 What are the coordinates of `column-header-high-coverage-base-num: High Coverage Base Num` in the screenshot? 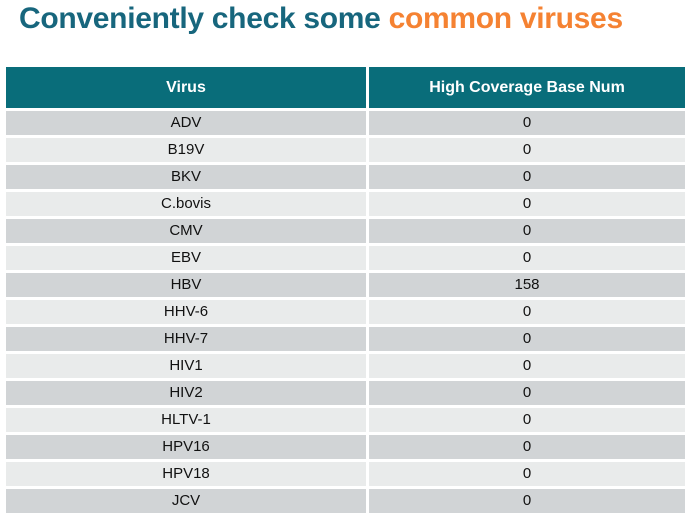 It's located at (527, 87).